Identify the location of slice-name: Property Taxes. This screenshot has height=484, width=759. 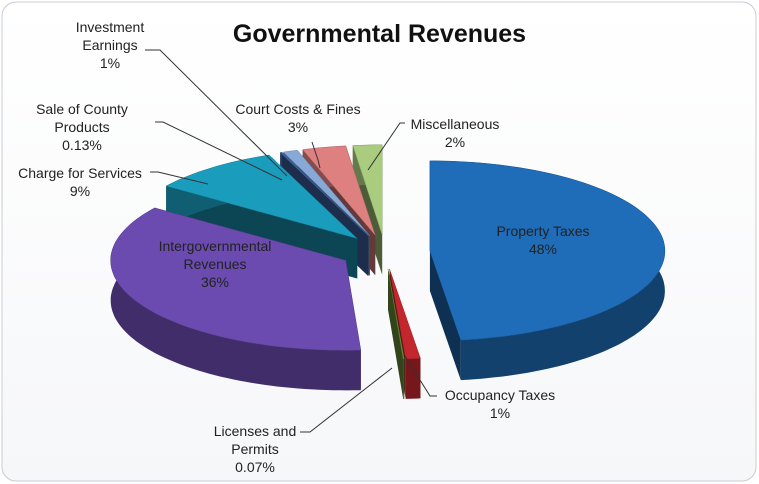
(543, 231).